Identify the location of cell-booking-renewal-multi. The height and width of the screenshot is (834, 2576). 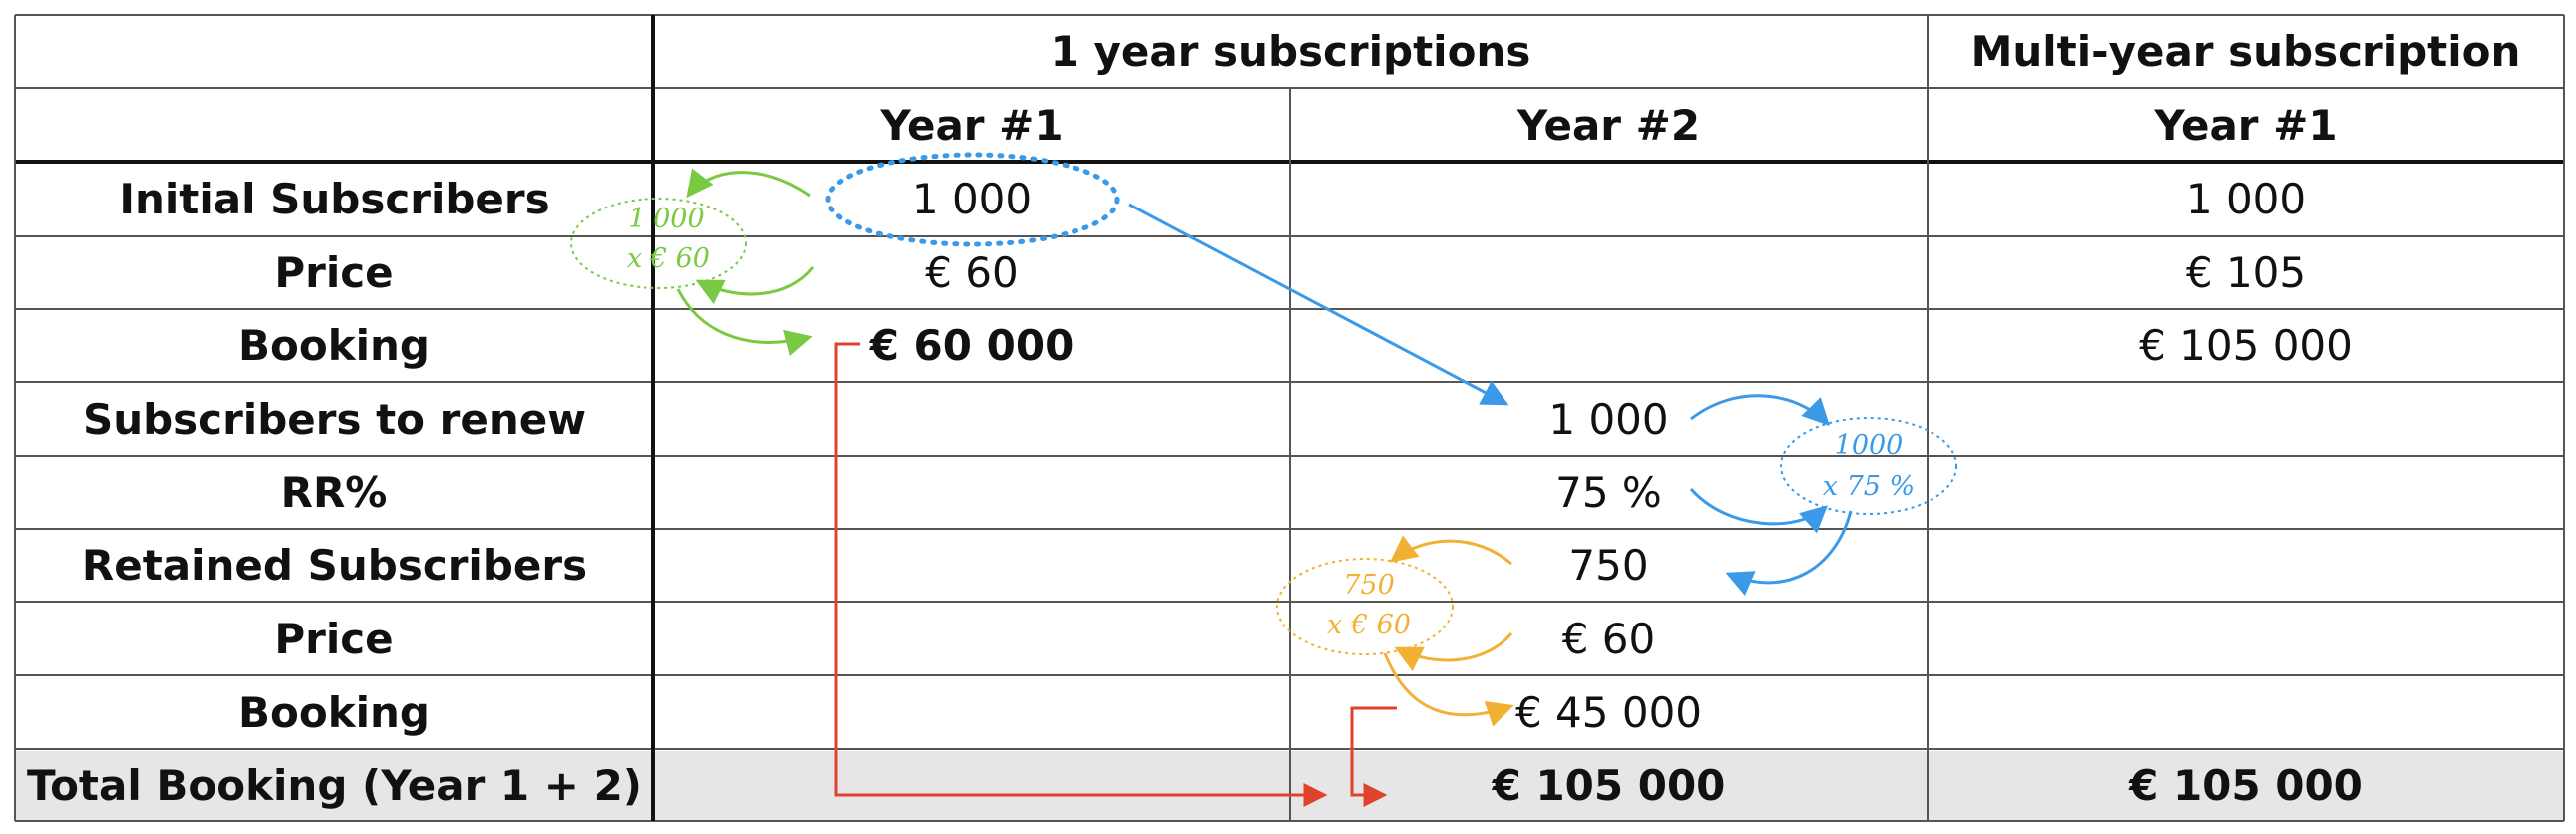
(2246, 712).